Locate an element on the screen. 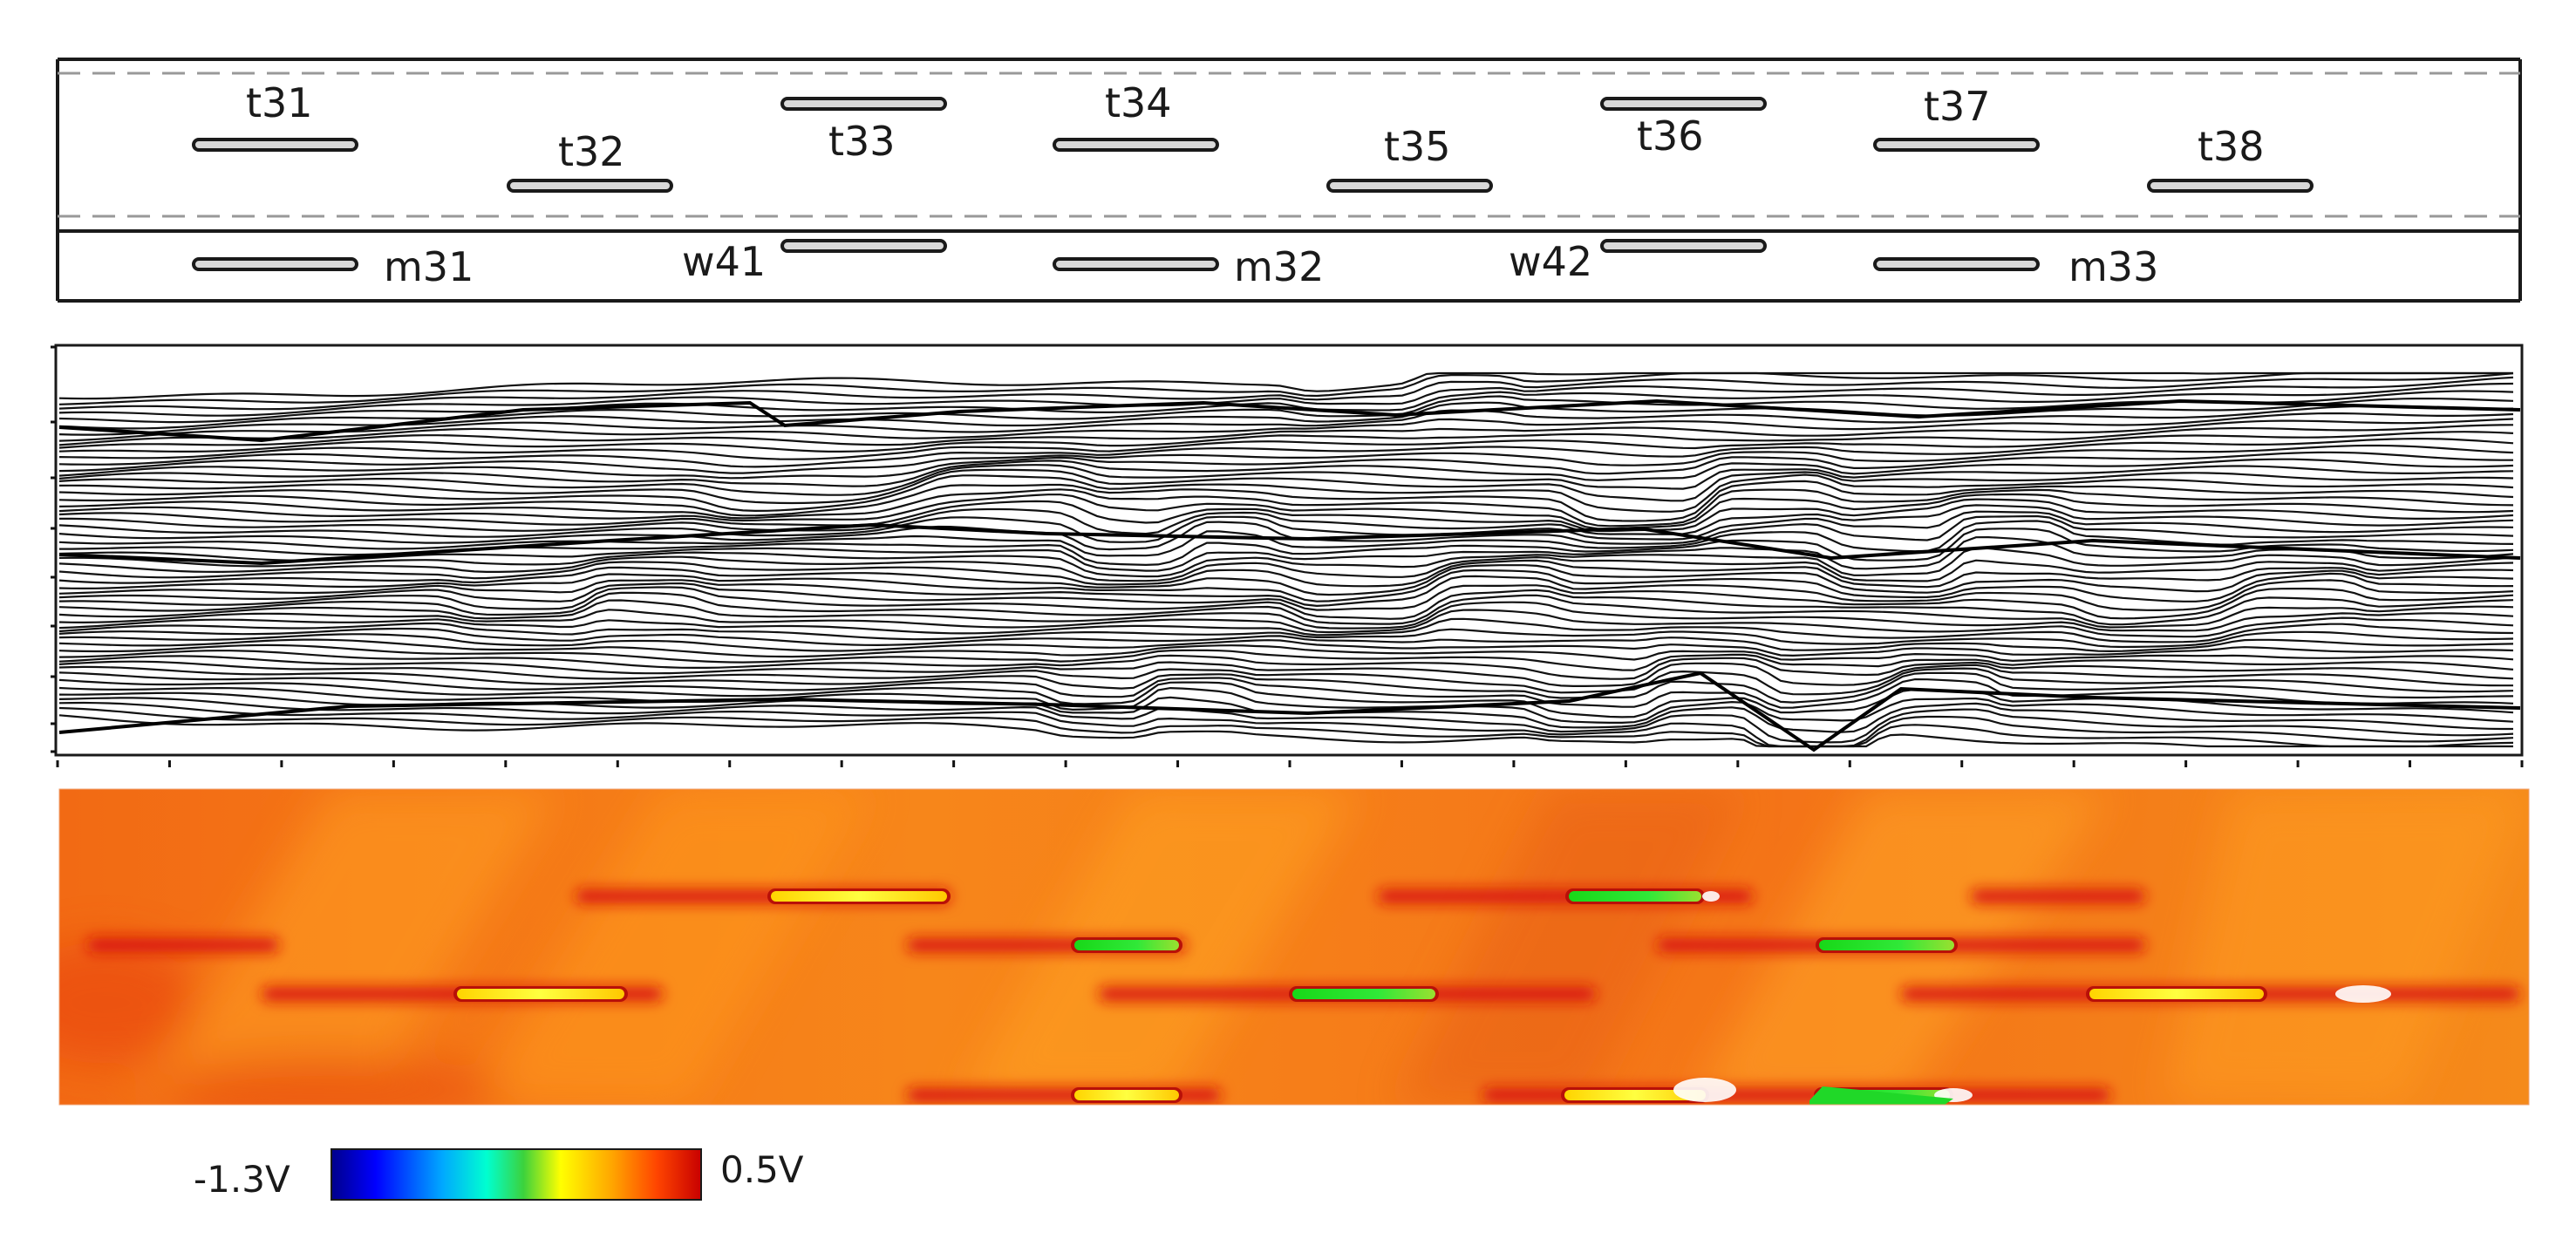 This screenshot has height=1239, width=2576. colorbar: -1.3V 0.5V is located at coordinates (499, 1175).